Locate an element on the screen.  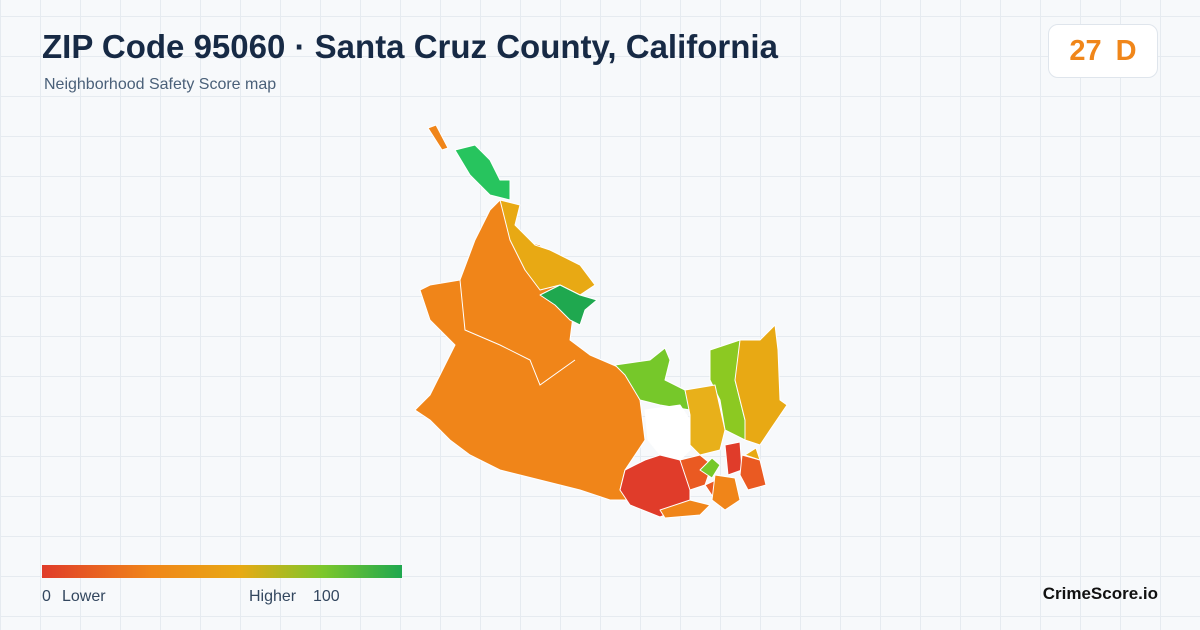
legend-gradient is located at coordinates (222, 571).